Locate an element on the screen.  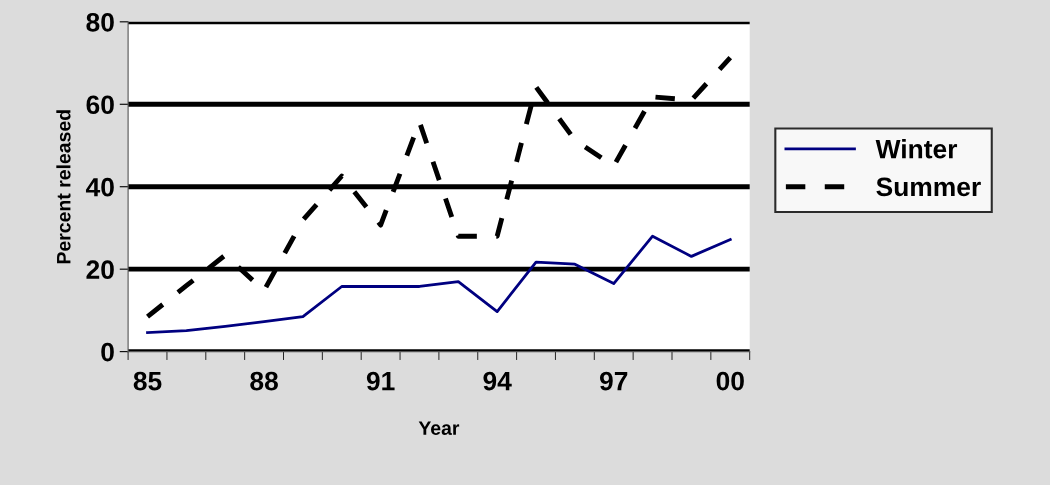
y-tick-label: 80 is located at coordinates (100, 22).